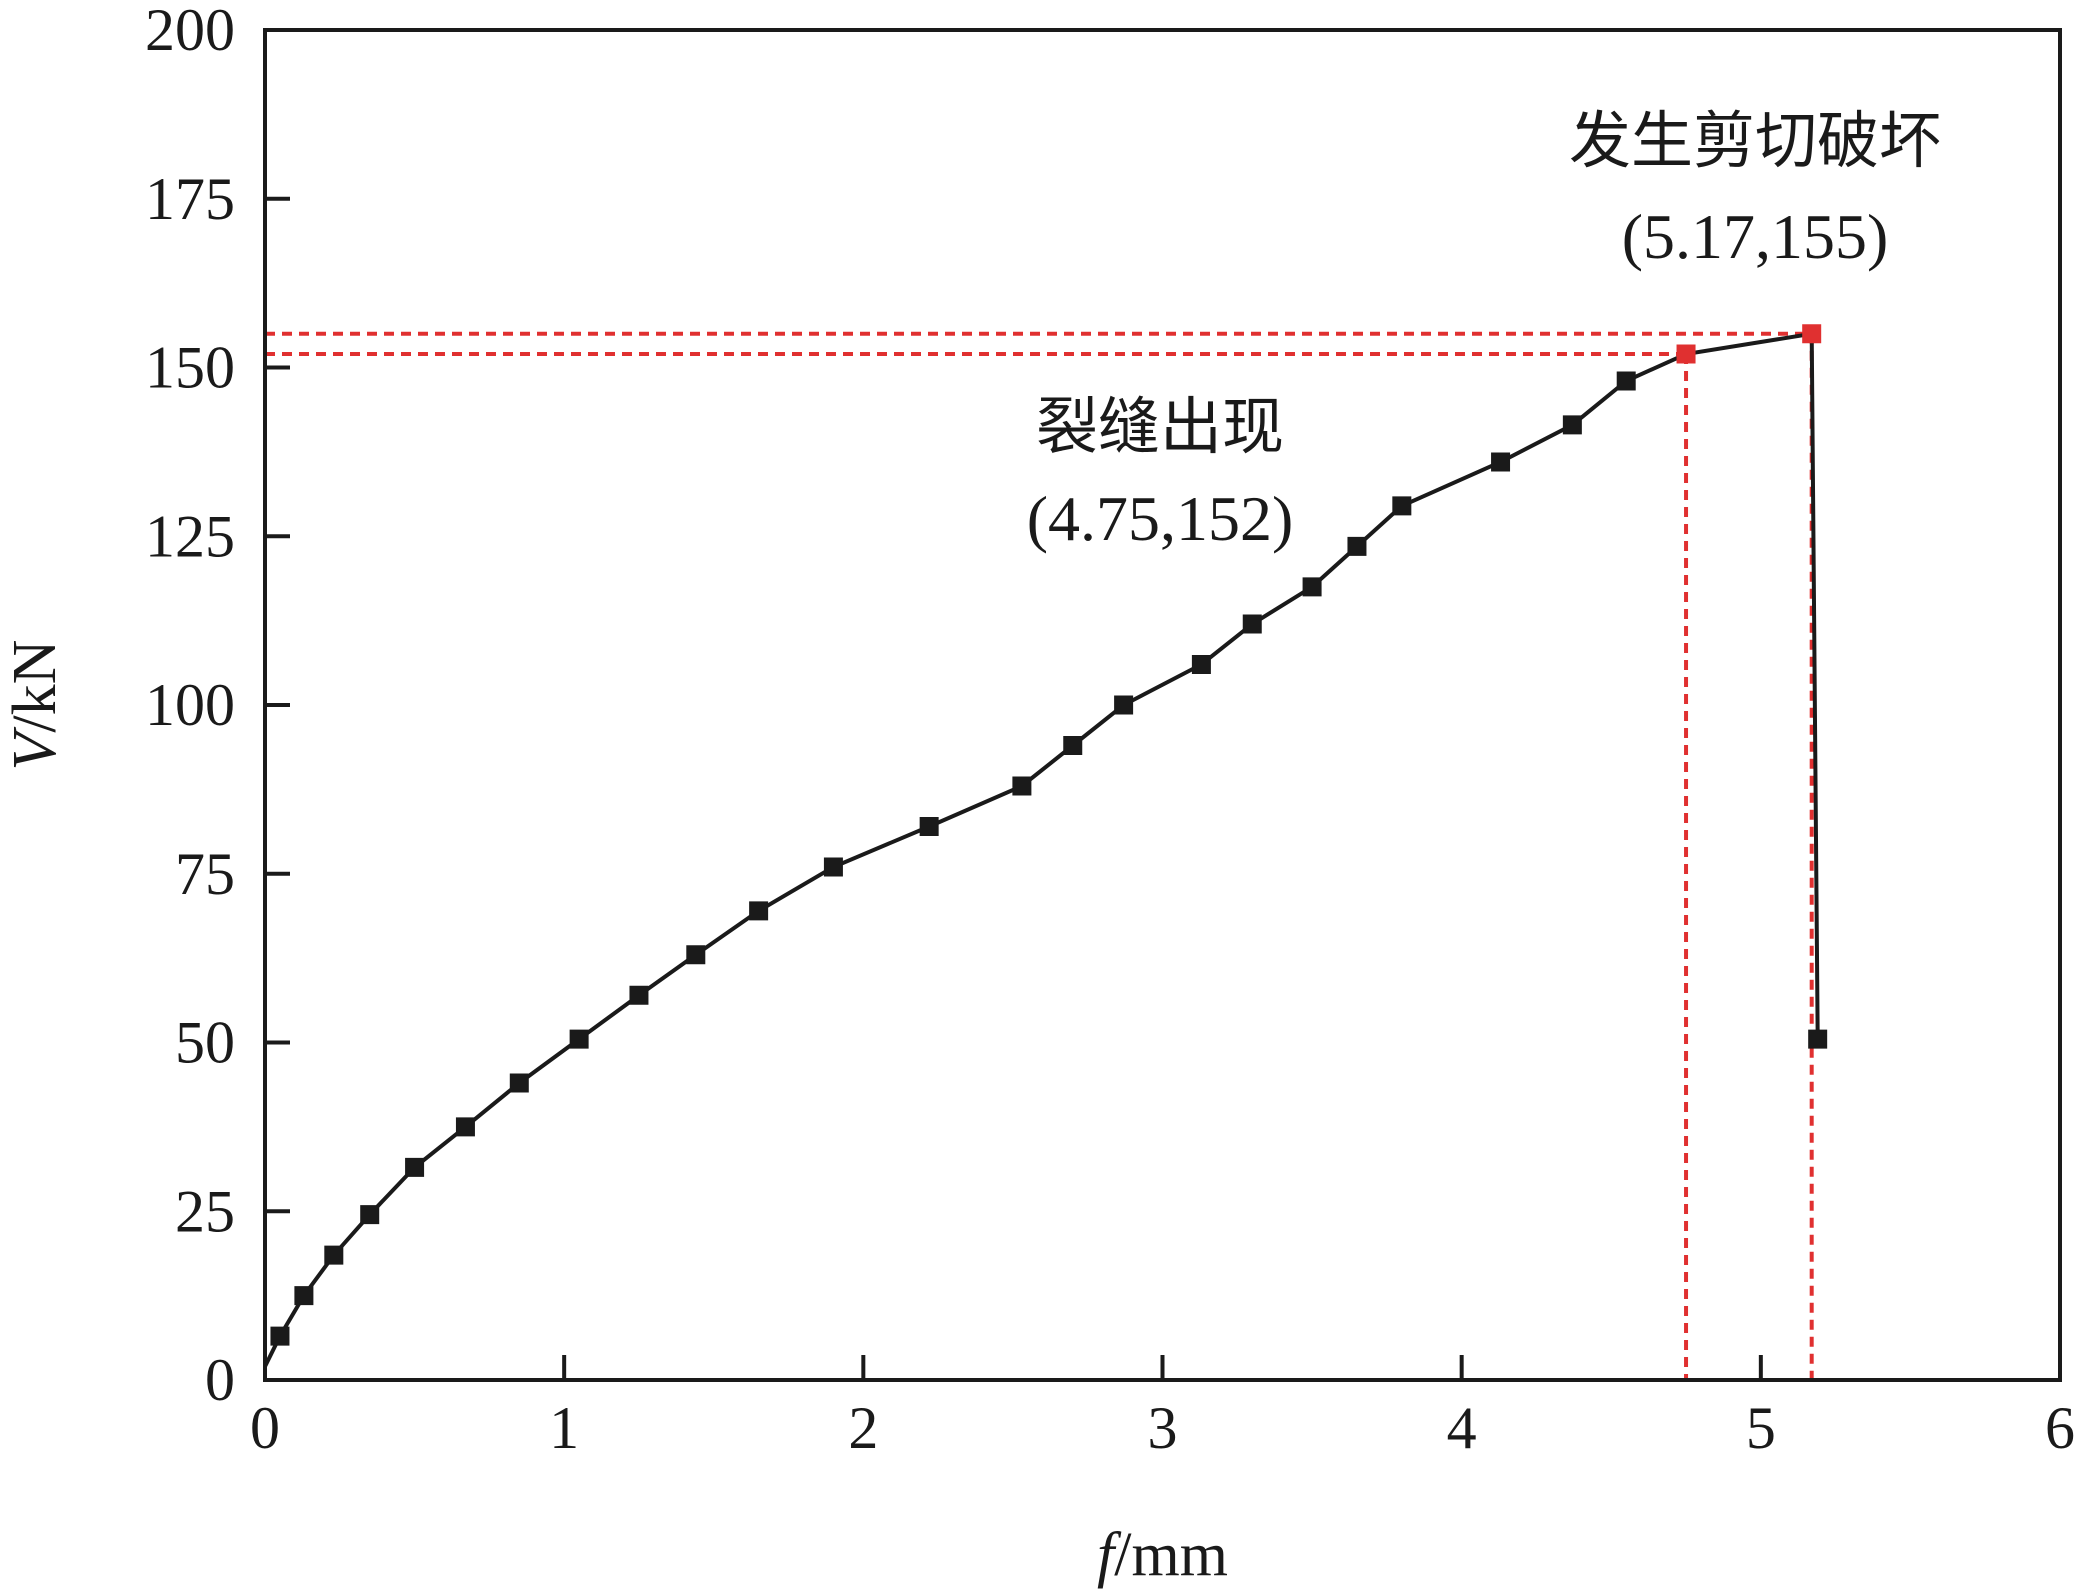 Image resolution: width=2081 pixels, height=1595 pixels. I want to click on annotation-label-1: 发生剪切破坏, so click(1755, 140).